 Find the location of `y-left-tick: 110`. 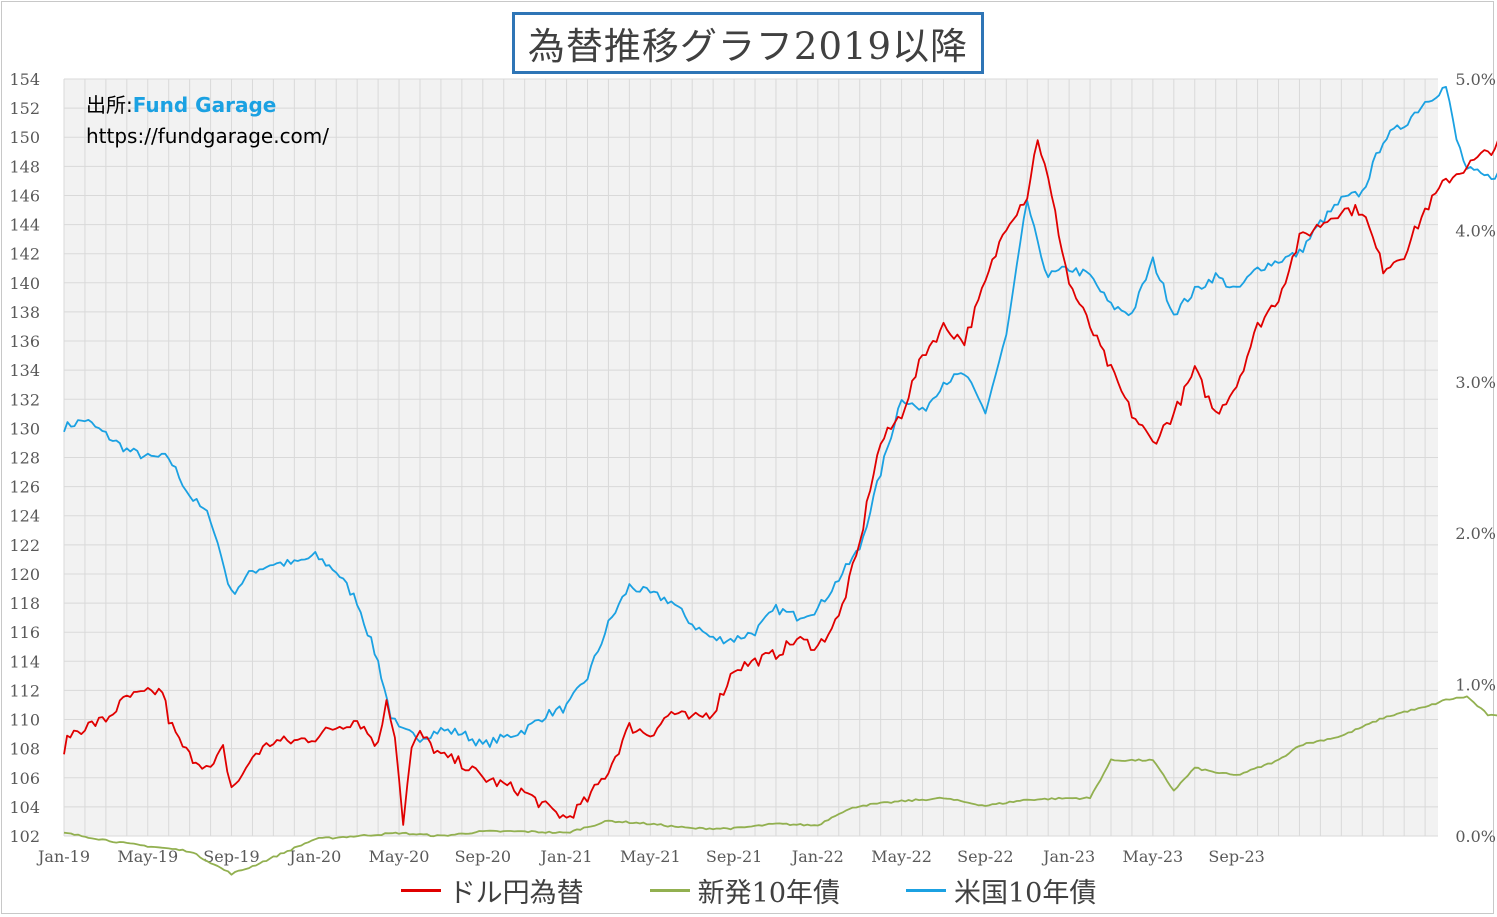

y-left-tick: 110 is located at coordinates (24, 720).